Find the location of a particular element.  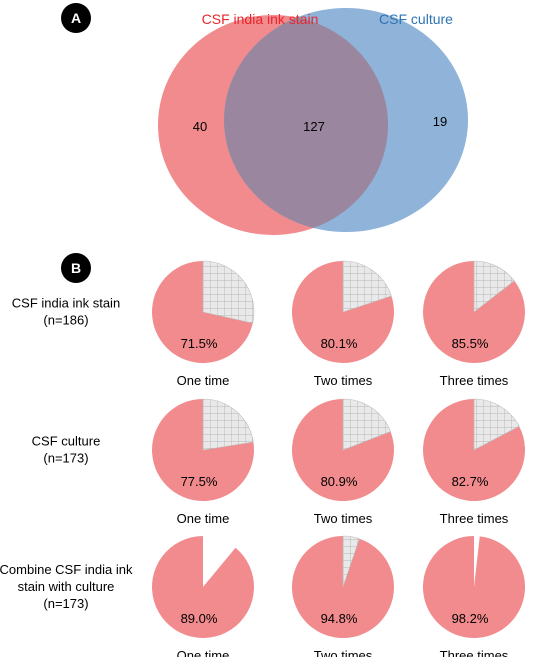

venn-set-a-name: CSF india ink stain is located at coordinates (260, 19).